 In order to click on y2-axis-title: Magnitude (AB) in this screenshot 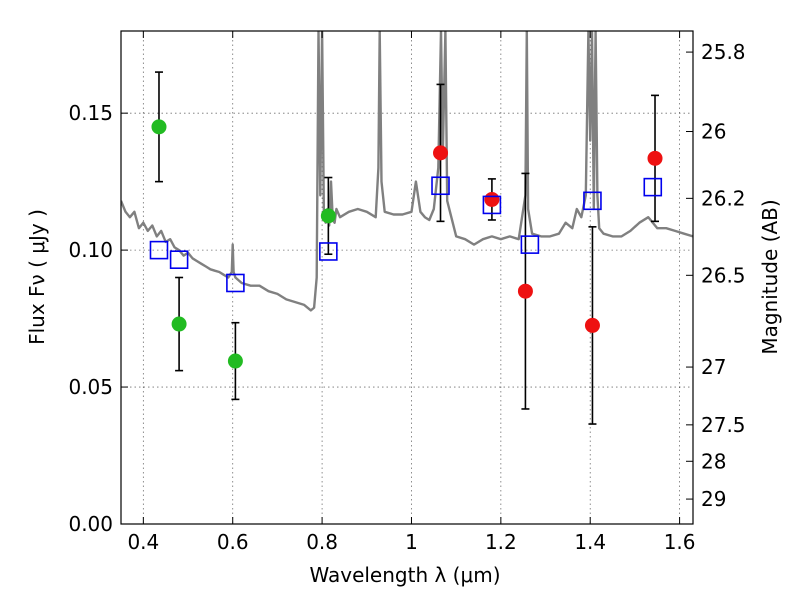, I will do `click(770, 276)`.